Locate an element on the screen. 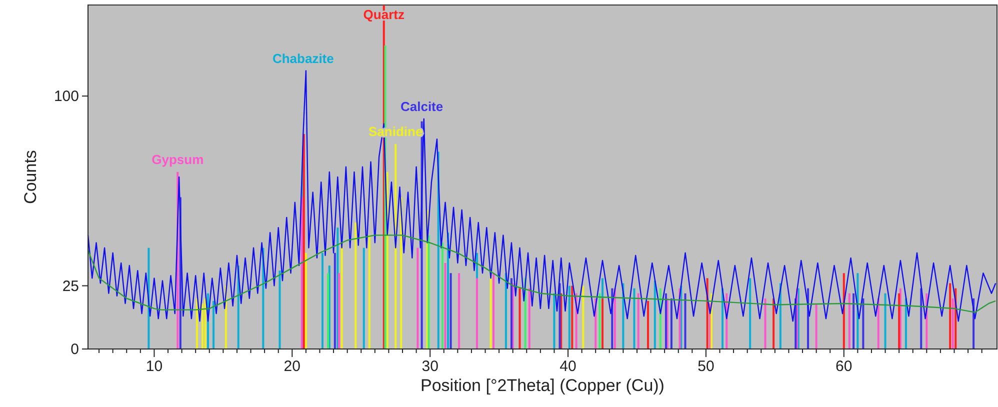 This screenshot has height=407, width=998. y-axis-title: Counts is located at coordinates (30, 177).